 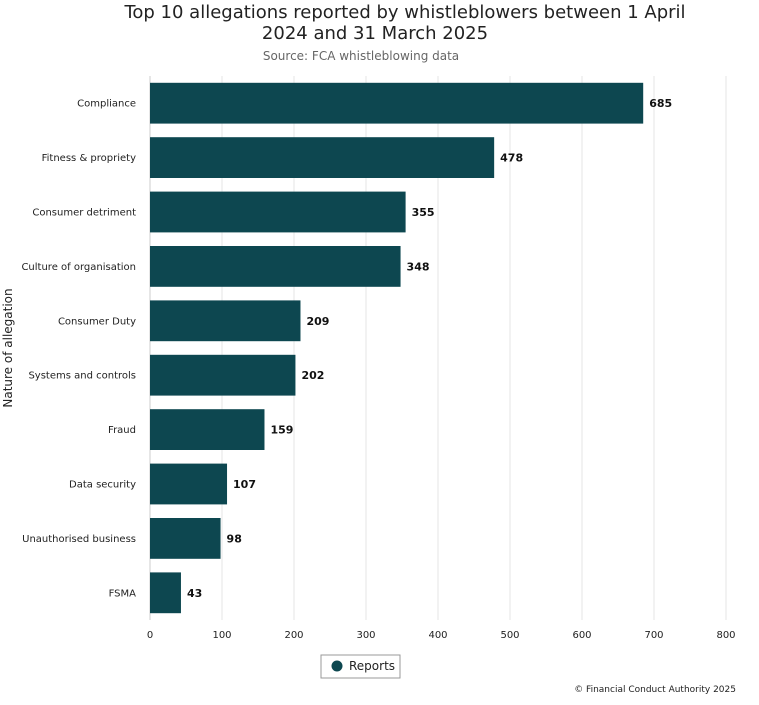 What do you see at coordinates (423, 212) in the screenshot?
I see `data-label-2: 355` at bounding box center [423, 212].